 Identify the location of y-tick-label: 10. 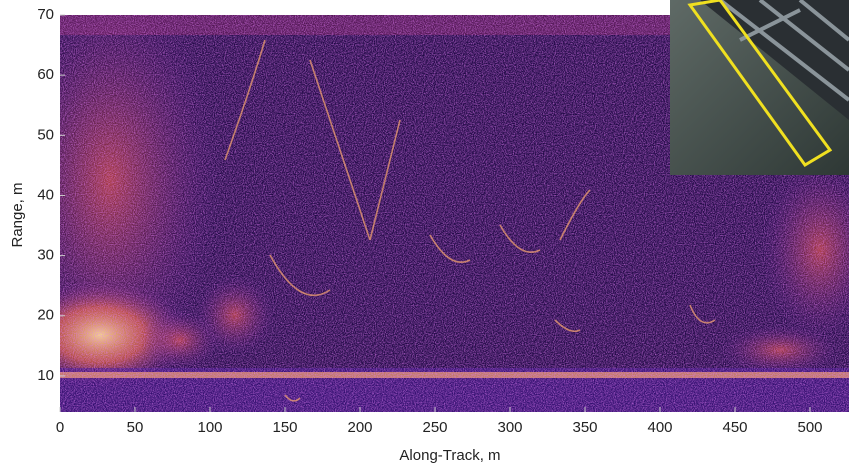
(45, 375).